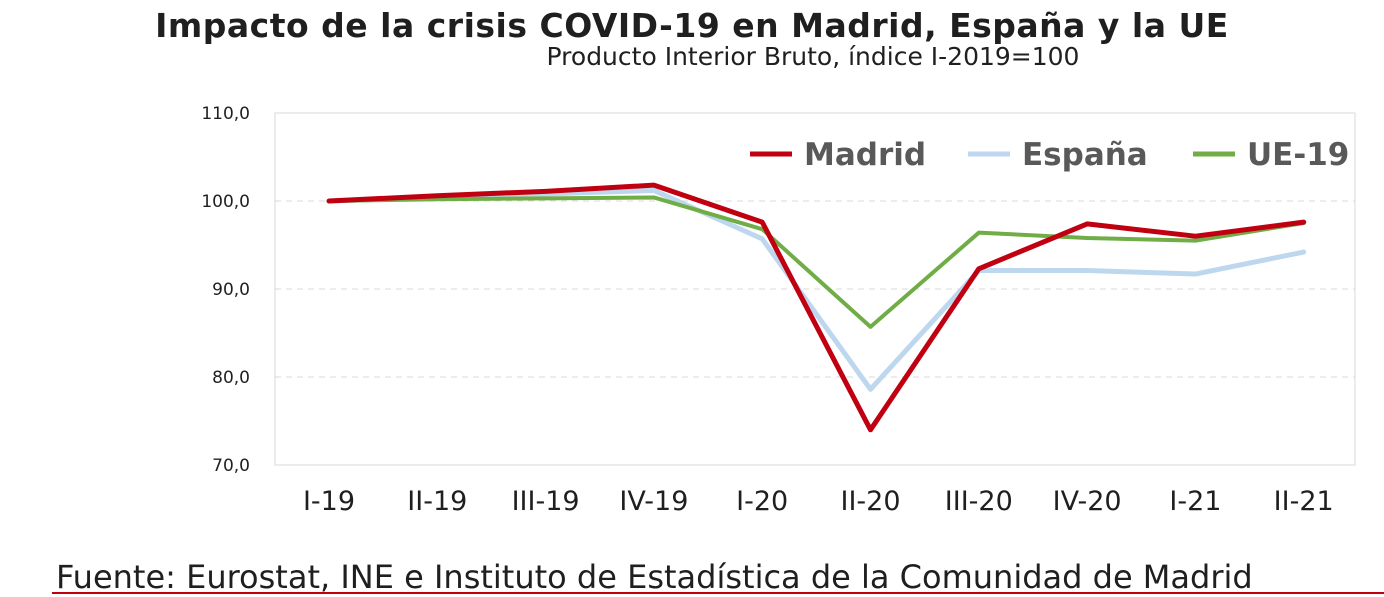 Image resolution: width=1384 pixels, height=597 pixels. Describe the element at coordinates (979, 501) in the screenshot. I see `x-tick-label: III-20` at that location.